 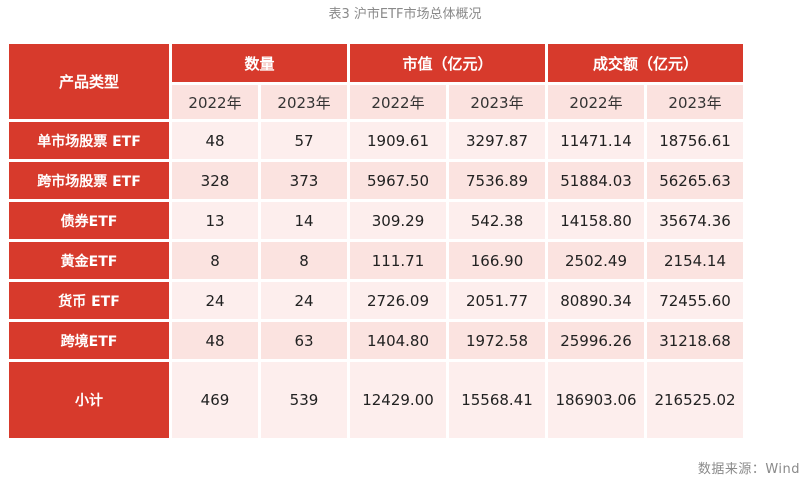 What do you see at coordinates (398, 400) in the screenshot?
I see `table-cell: 12429.00` at bounding box center [398, 400].